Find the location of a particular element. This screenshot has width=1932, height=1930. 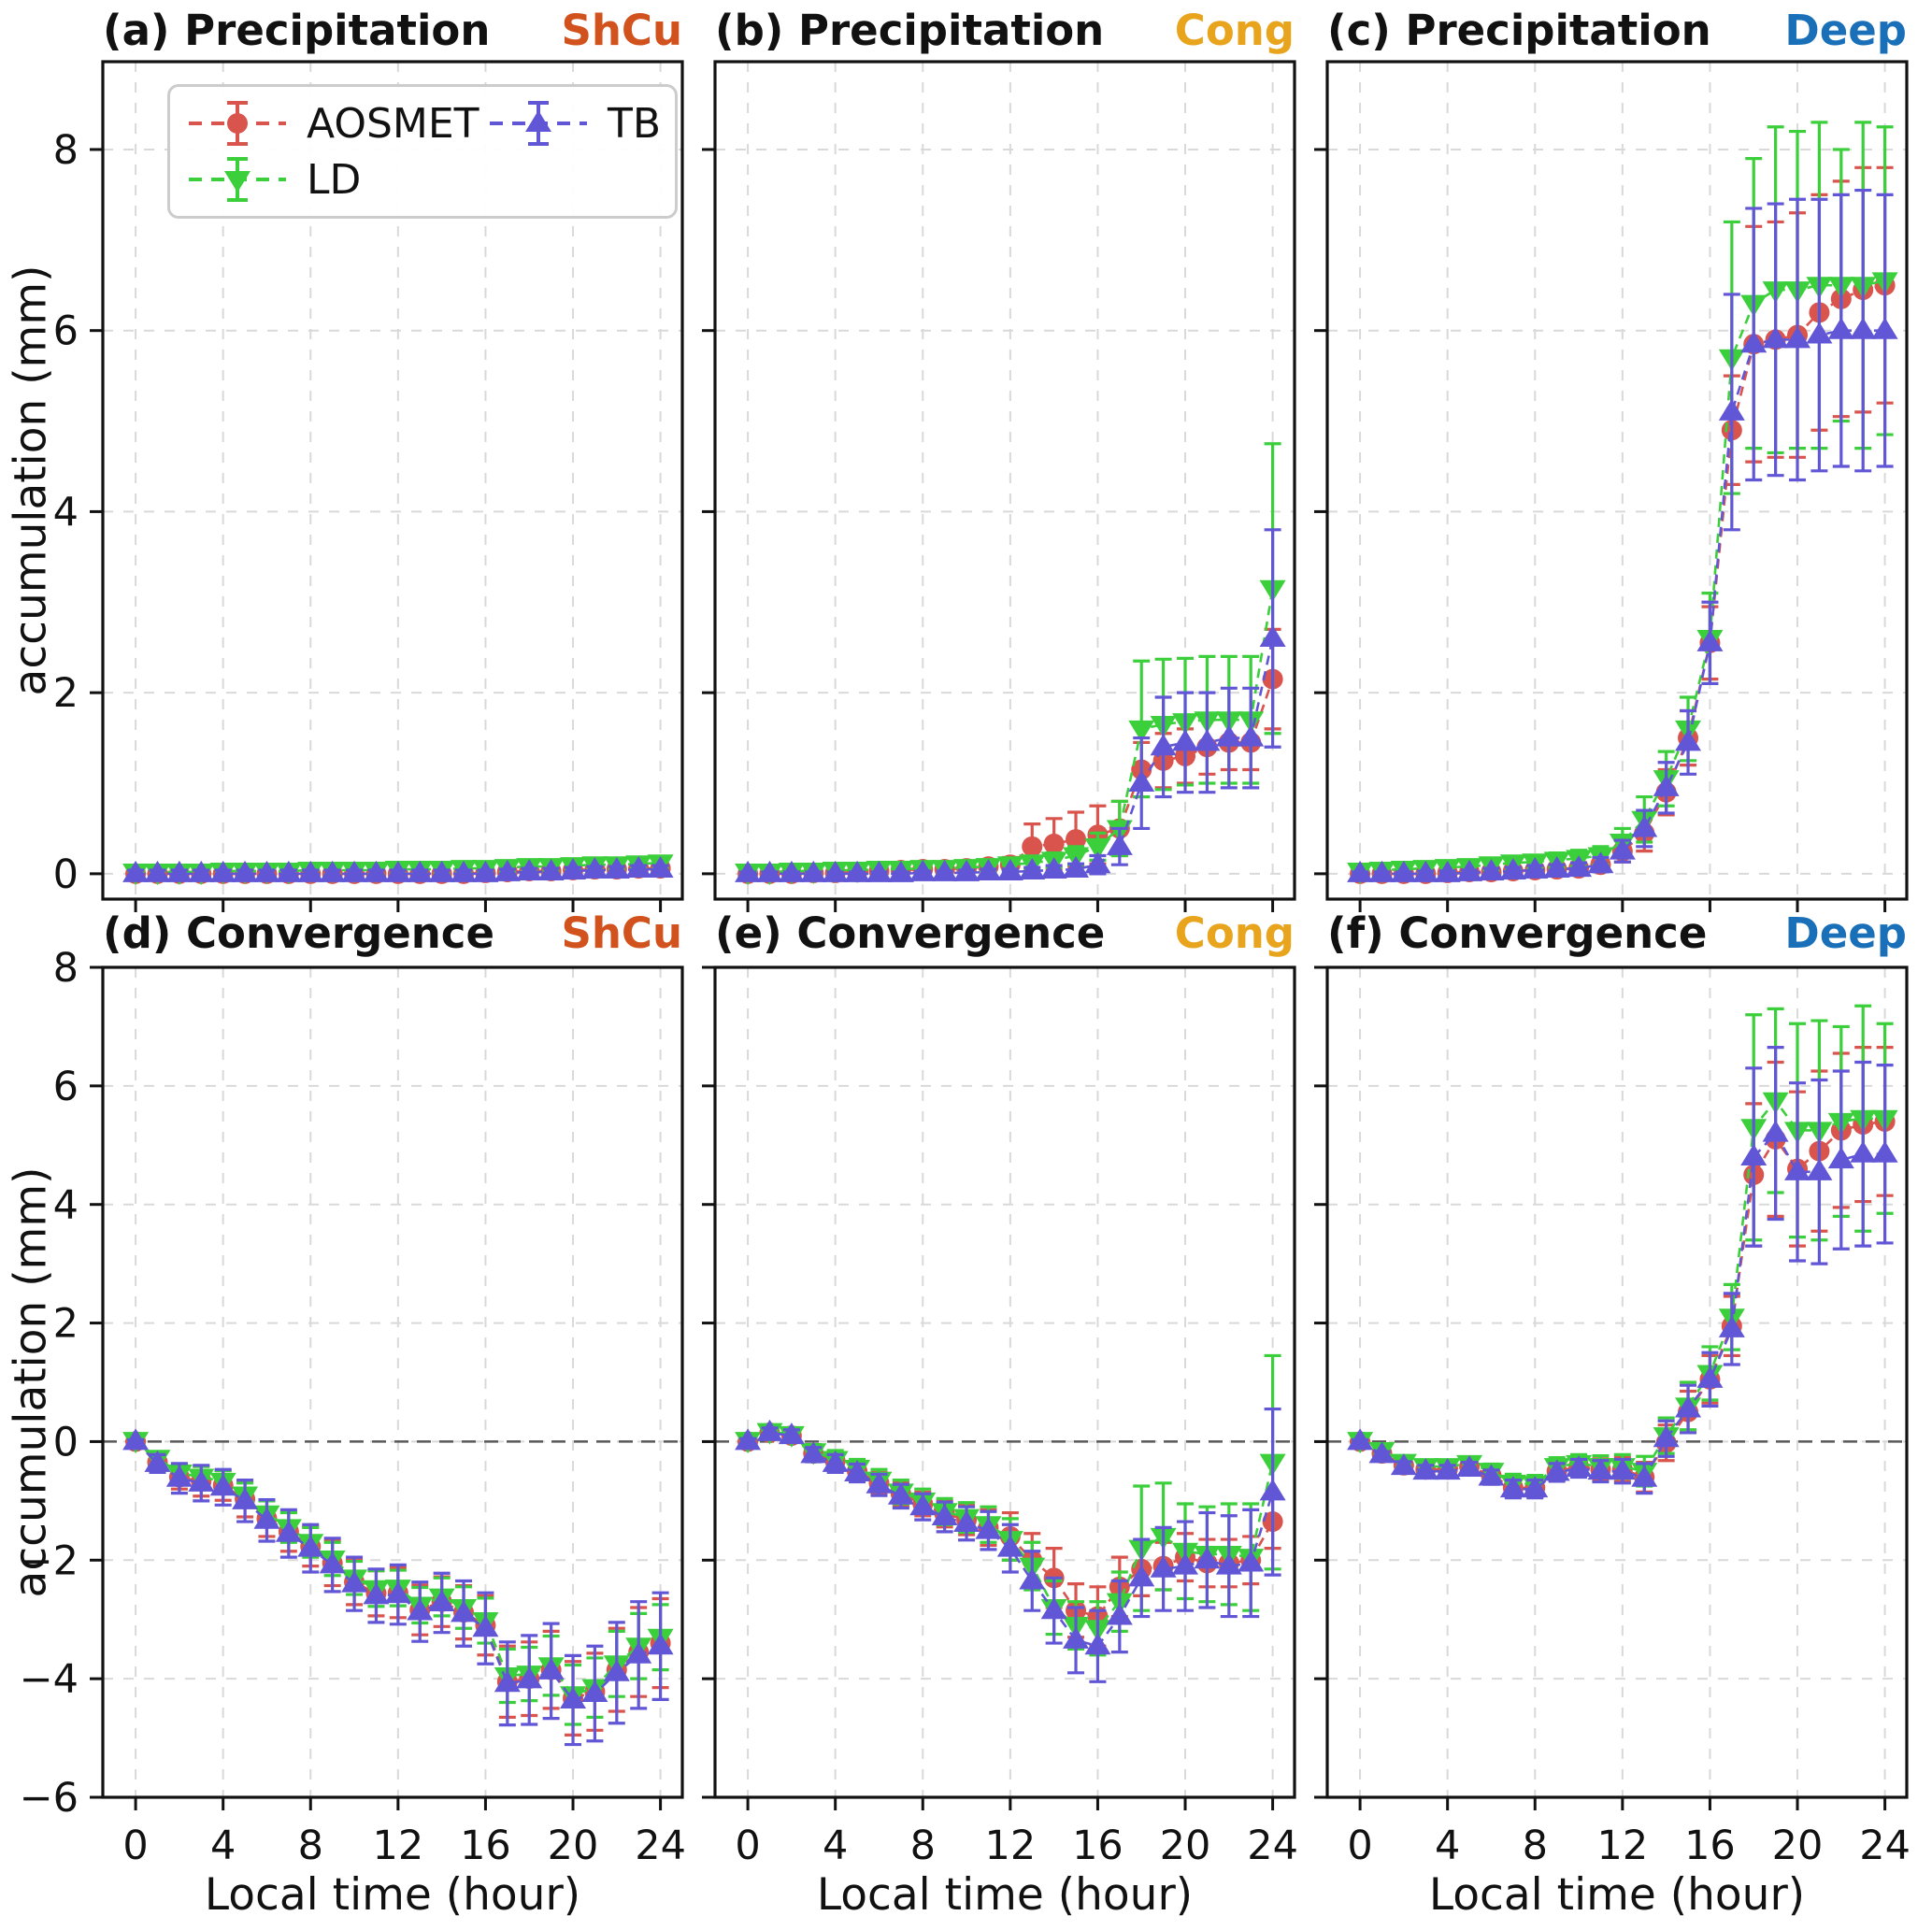

x-axis-label-f: Local time (hour) is located at coordinates (1617, 1895).